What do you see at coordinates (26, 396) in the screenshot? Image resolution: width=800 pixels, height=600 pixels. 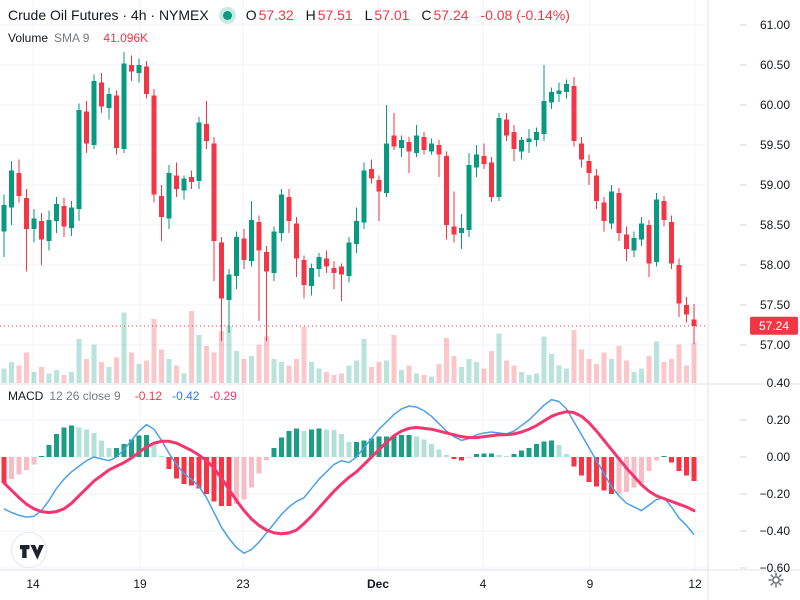 I see `macd-label: MACD` at bounding box center [26, 396].